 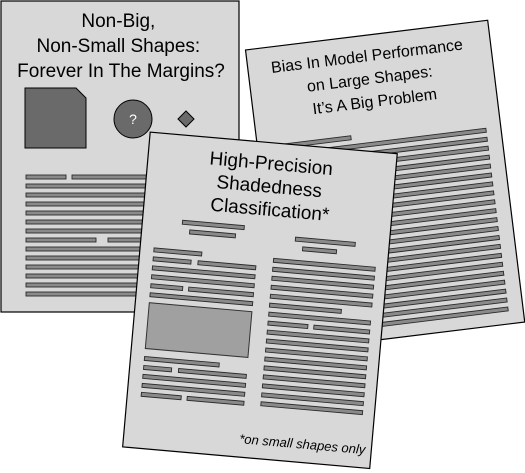 I want to click on left-title-line-2: Non-Small Shapes:, so click(x=119, y=46).